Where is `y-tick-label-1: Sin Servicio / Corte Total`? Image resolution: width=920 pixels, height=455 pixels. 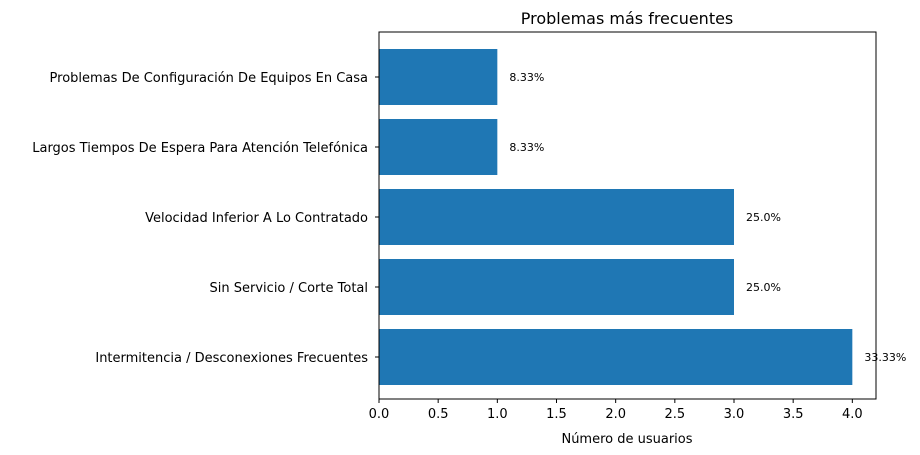 y-tick-label-1: Sin Servicio / Corte Total is located at coordinates (289, 288).